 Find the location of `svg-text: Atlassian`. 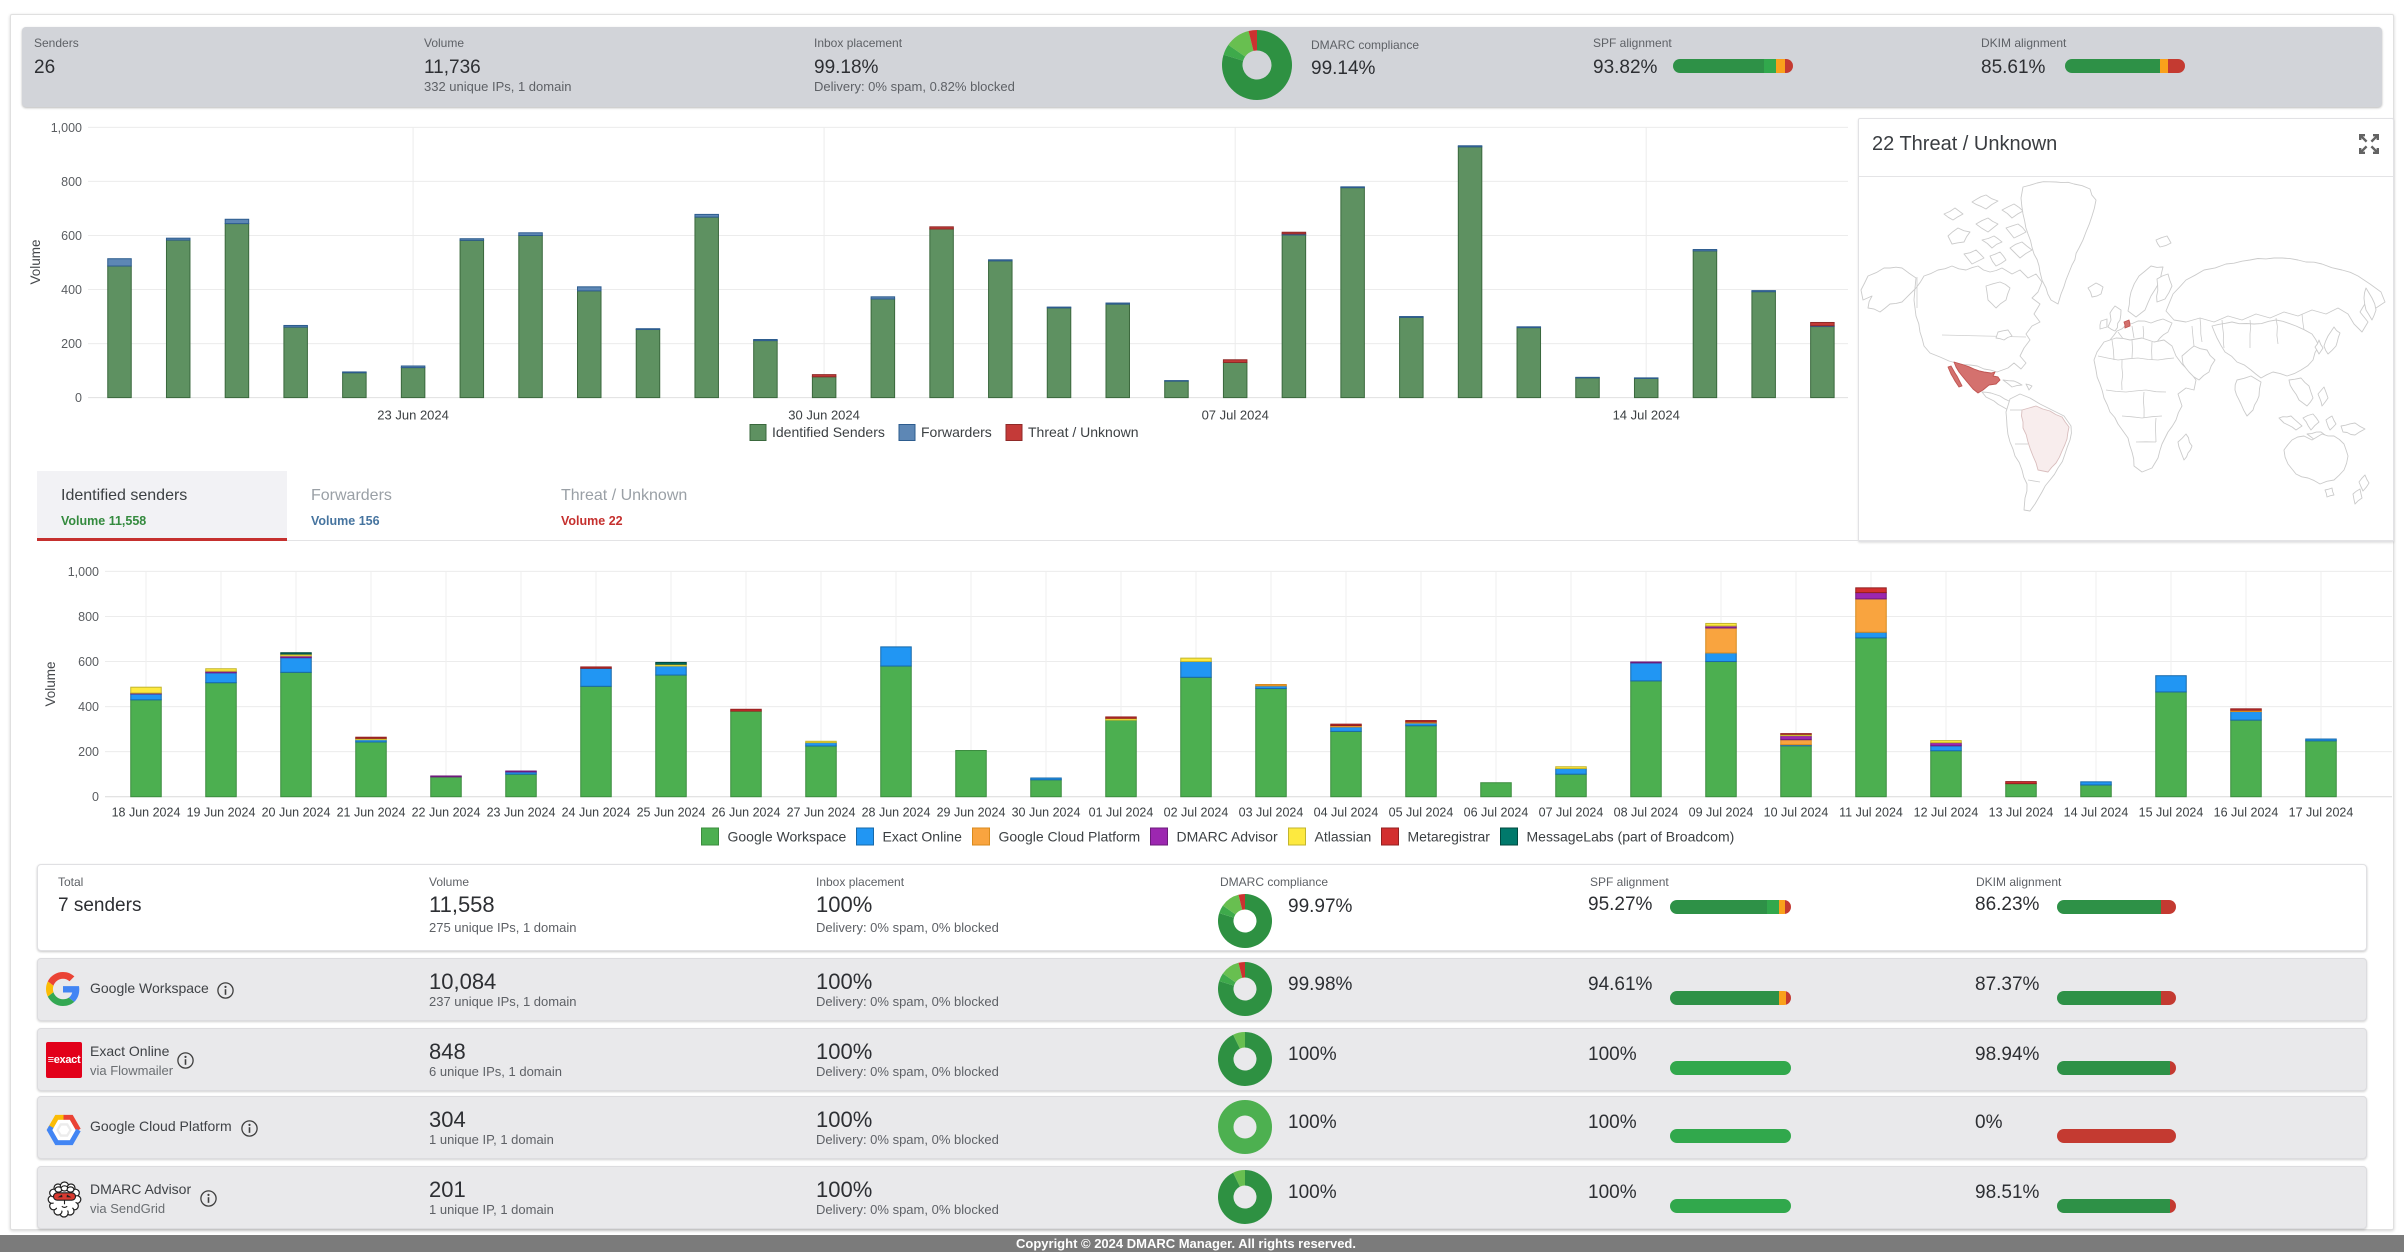

svg-text: Atlassian is located at coordinates (1343, 837).